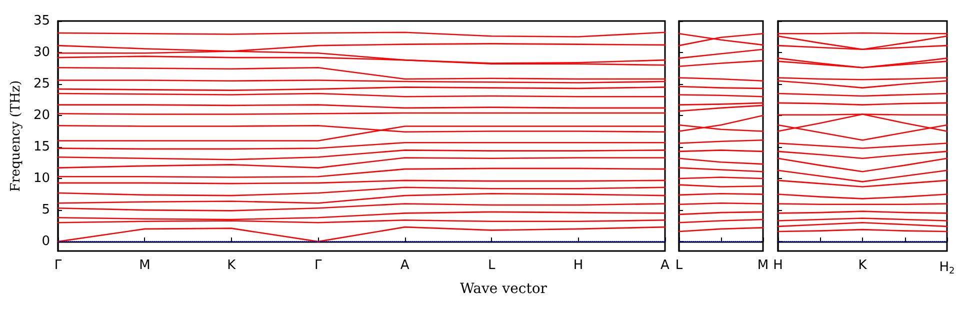  What do you see at coordinates (41, 116) in the screenshot?
I see `y-tick-label: 20` at bounding box center [41, 116].